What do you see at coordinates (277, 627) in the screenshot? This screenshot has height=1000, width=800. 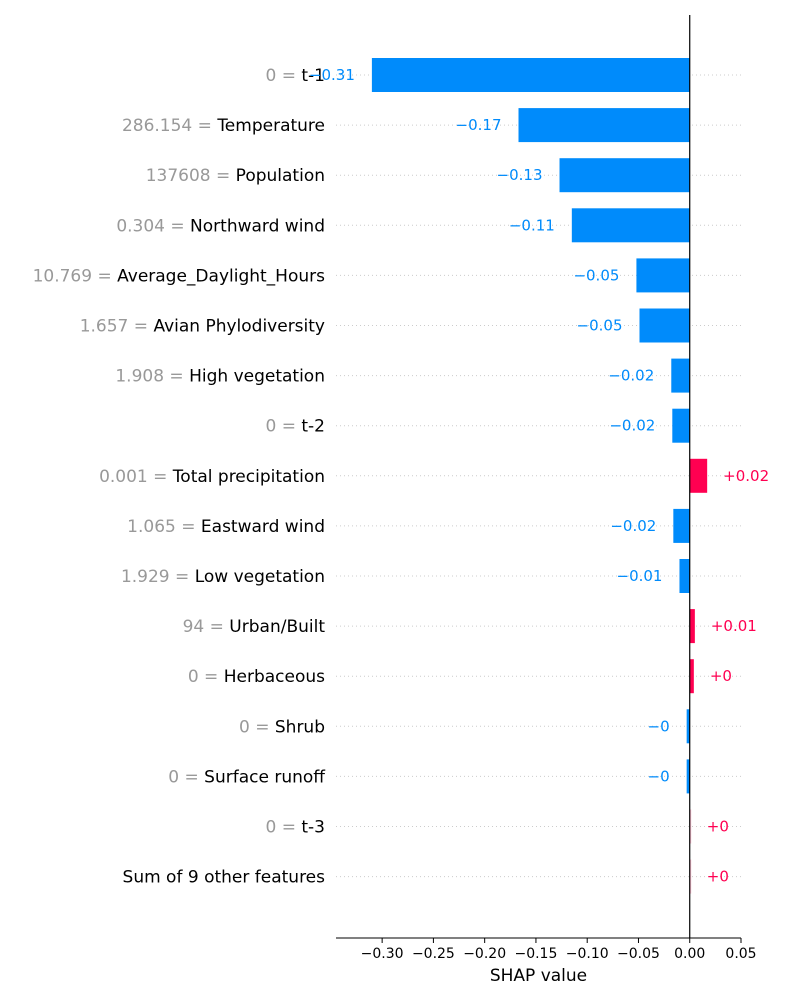 I see `feature-name: Urban/Built` at bounding box center [277, 627].